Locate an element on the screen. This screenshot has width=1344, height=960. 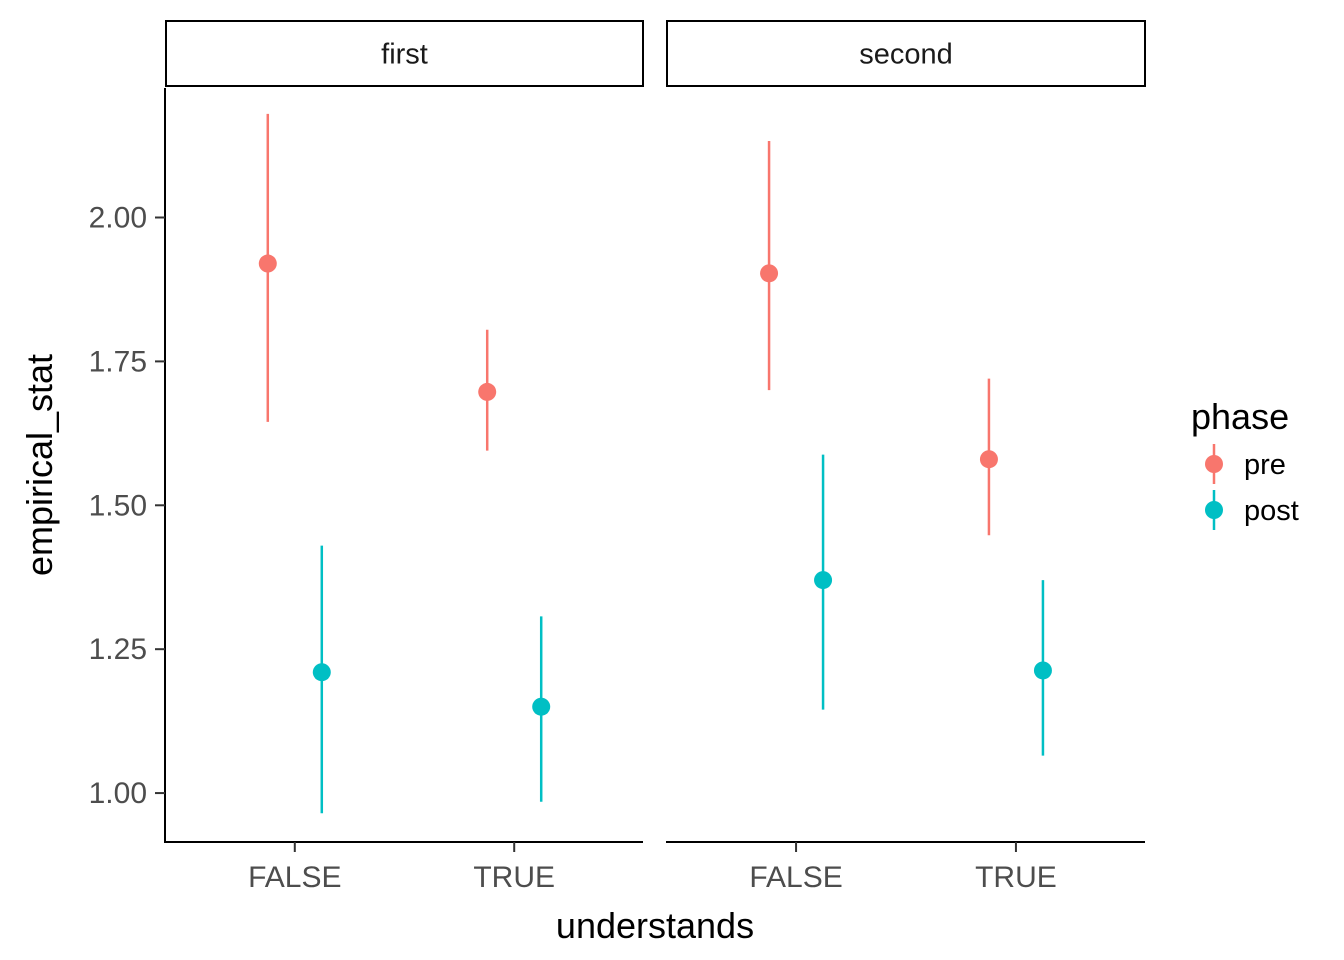
strip-label: first is located at coordinates (404, 55).